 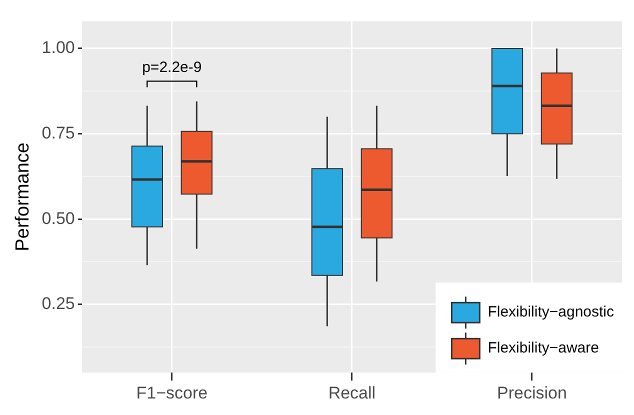 What do you see at coordinates (543, 348) in the screenshot?
I see `legend-label: Flexibility−aware` at bounding box center [543, 348].